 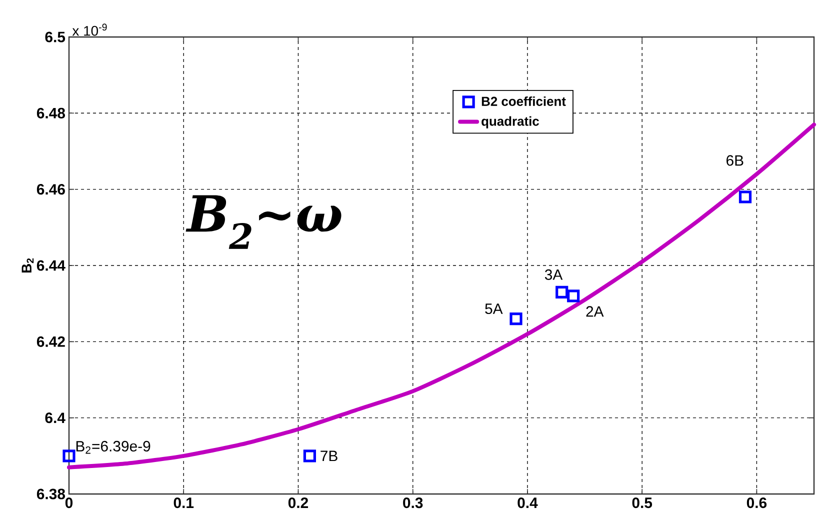 What do you see at coordinates (756, 503) in the screenshot?
I see `x-tick-label: 0.6` at bounding box center [756, 503].